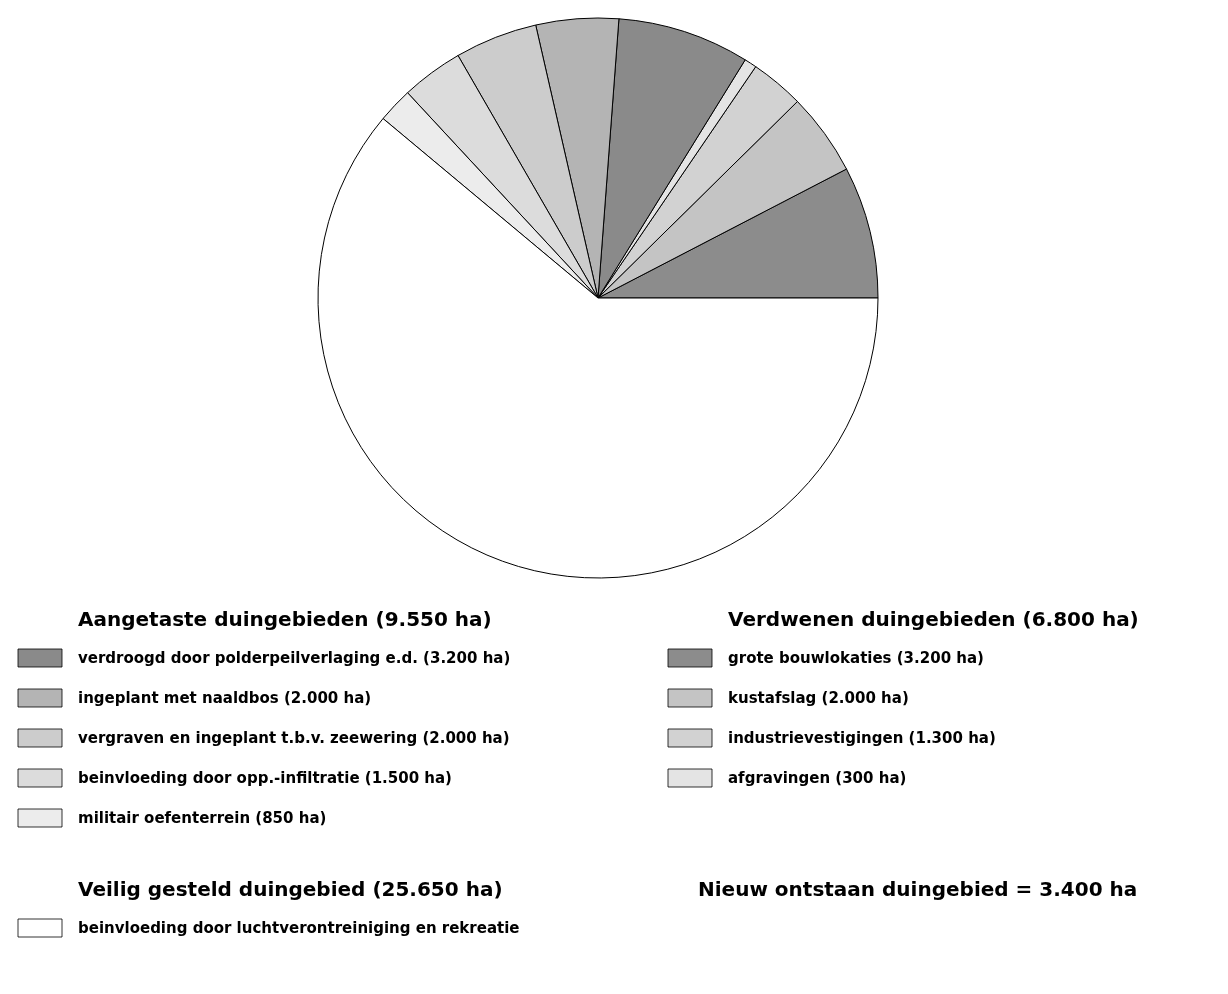  Describe the element at coordinates (856, 658) in the screenshot. I see `legend-label: grote bouwlokaties (3.200 ha)` at that location.